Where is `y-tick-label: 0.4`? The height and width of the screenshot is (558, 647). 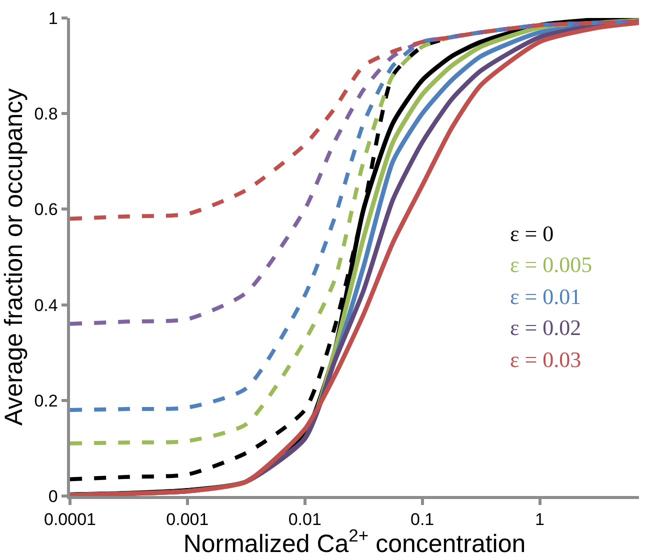
y-tick-label: 0.4 is located at coordinates (46, 305).